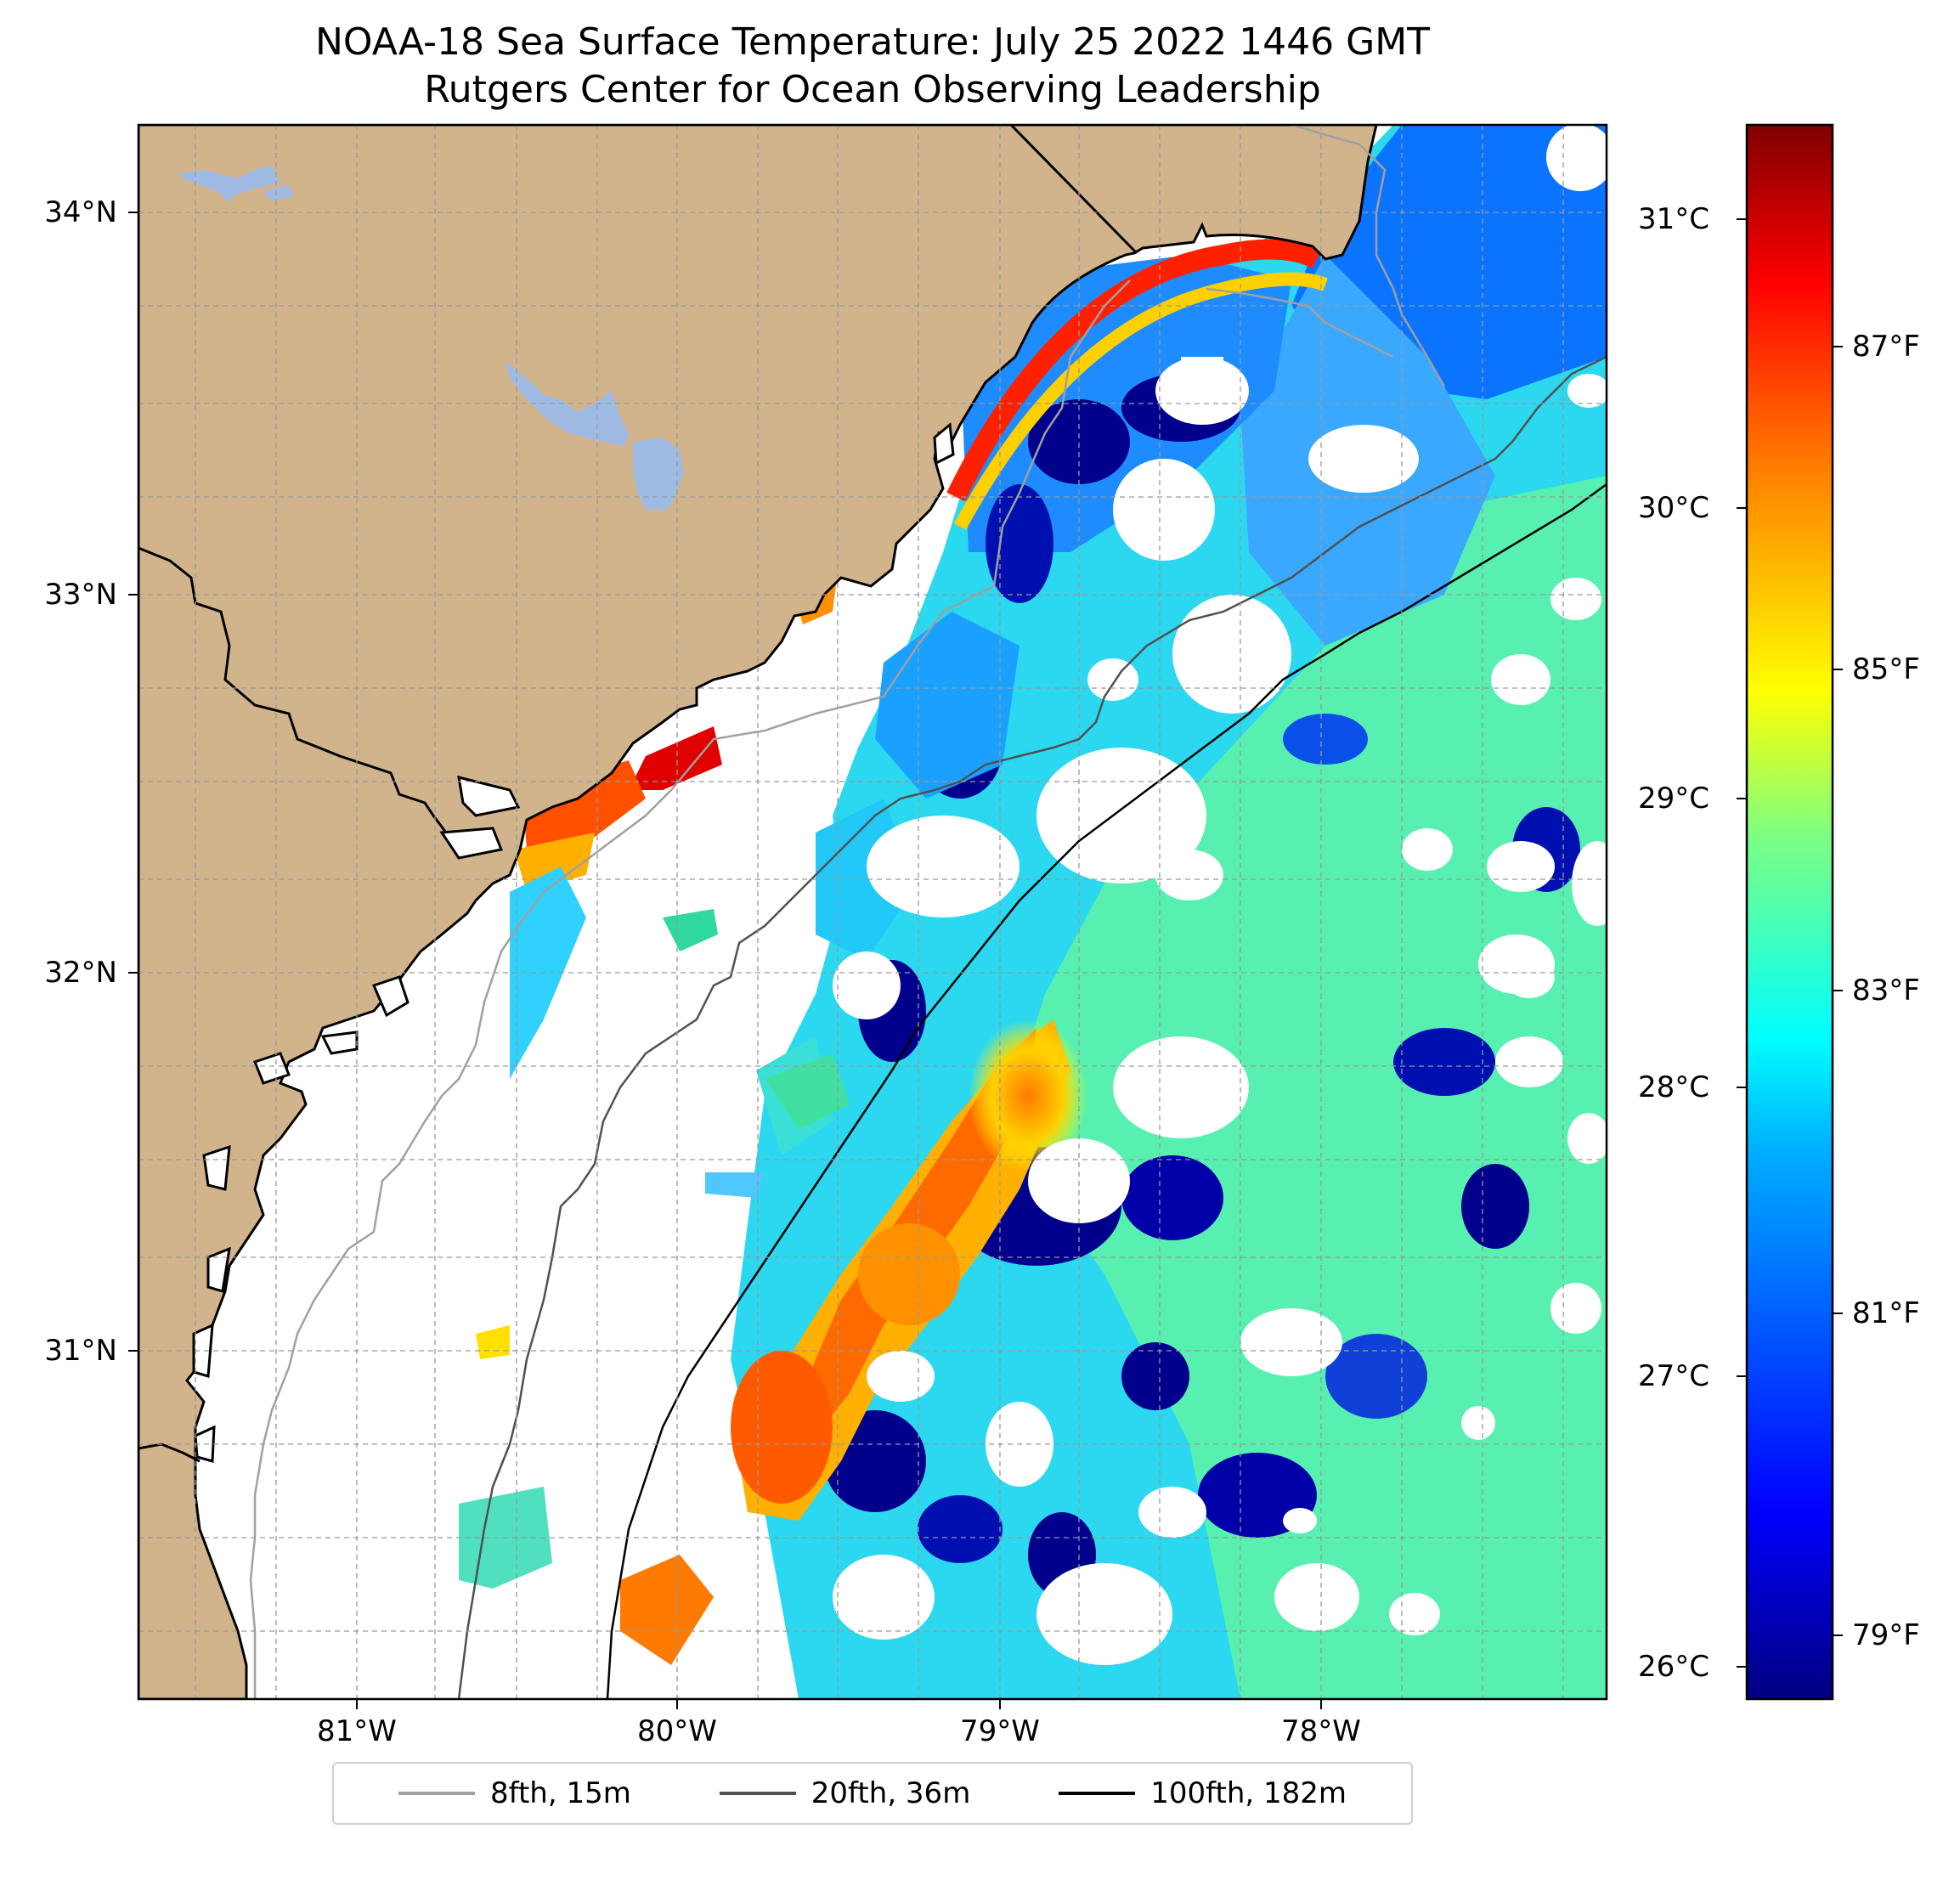  I want to click on legend-line-20fth, so click(758, 1794).